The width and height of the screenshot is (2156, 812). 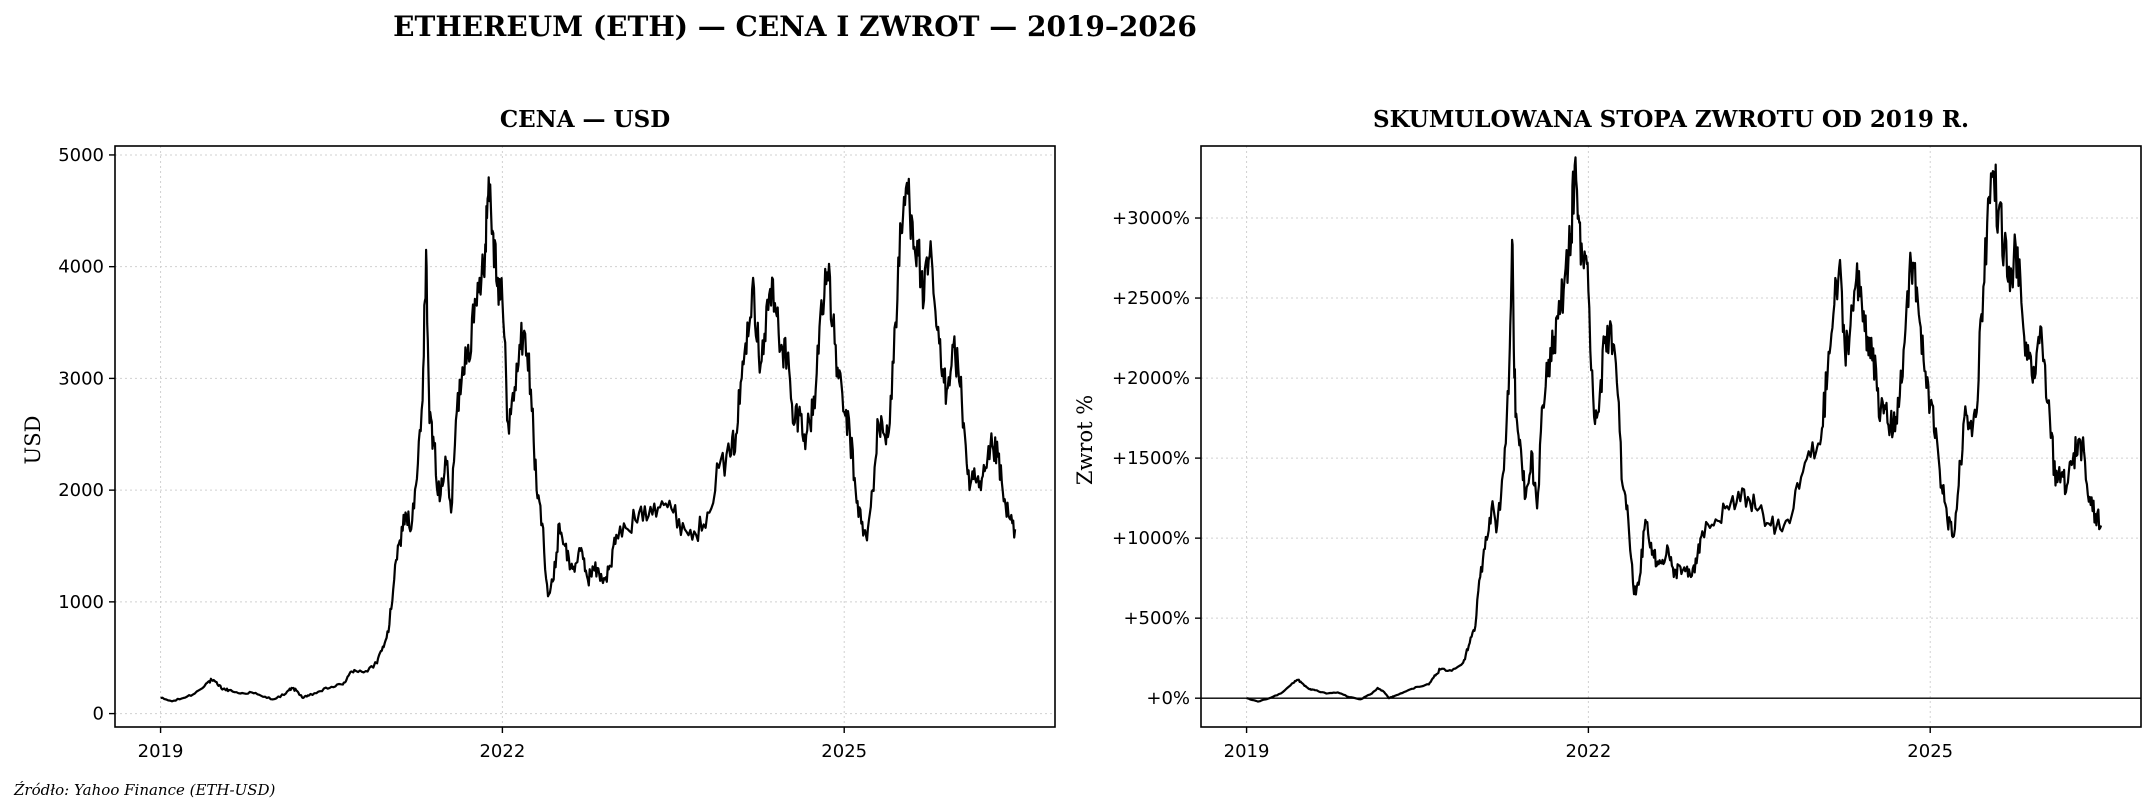 I want to click on price-xtick-label: 2025, so click(x=844, y=751).